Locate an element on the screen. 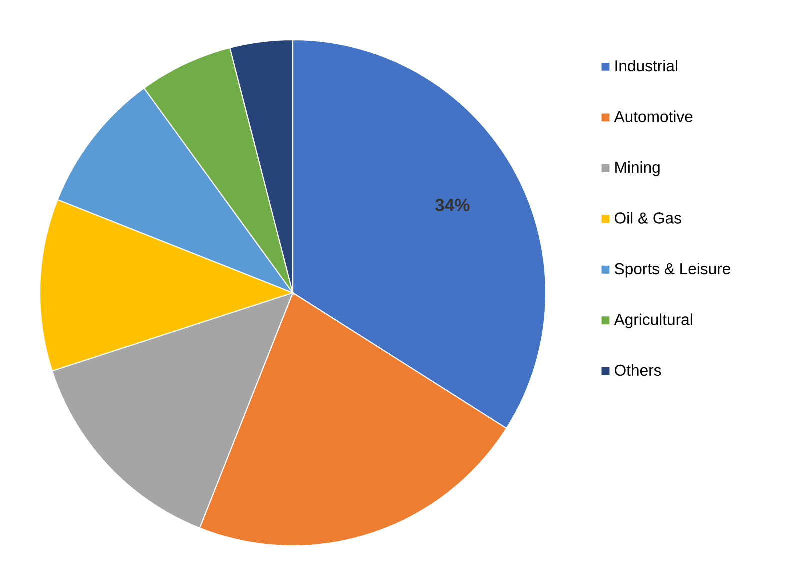 Image resolution: width=800 pixels, height=570 pixels. legend-label: Automotive is located at coordinates (653, 116).